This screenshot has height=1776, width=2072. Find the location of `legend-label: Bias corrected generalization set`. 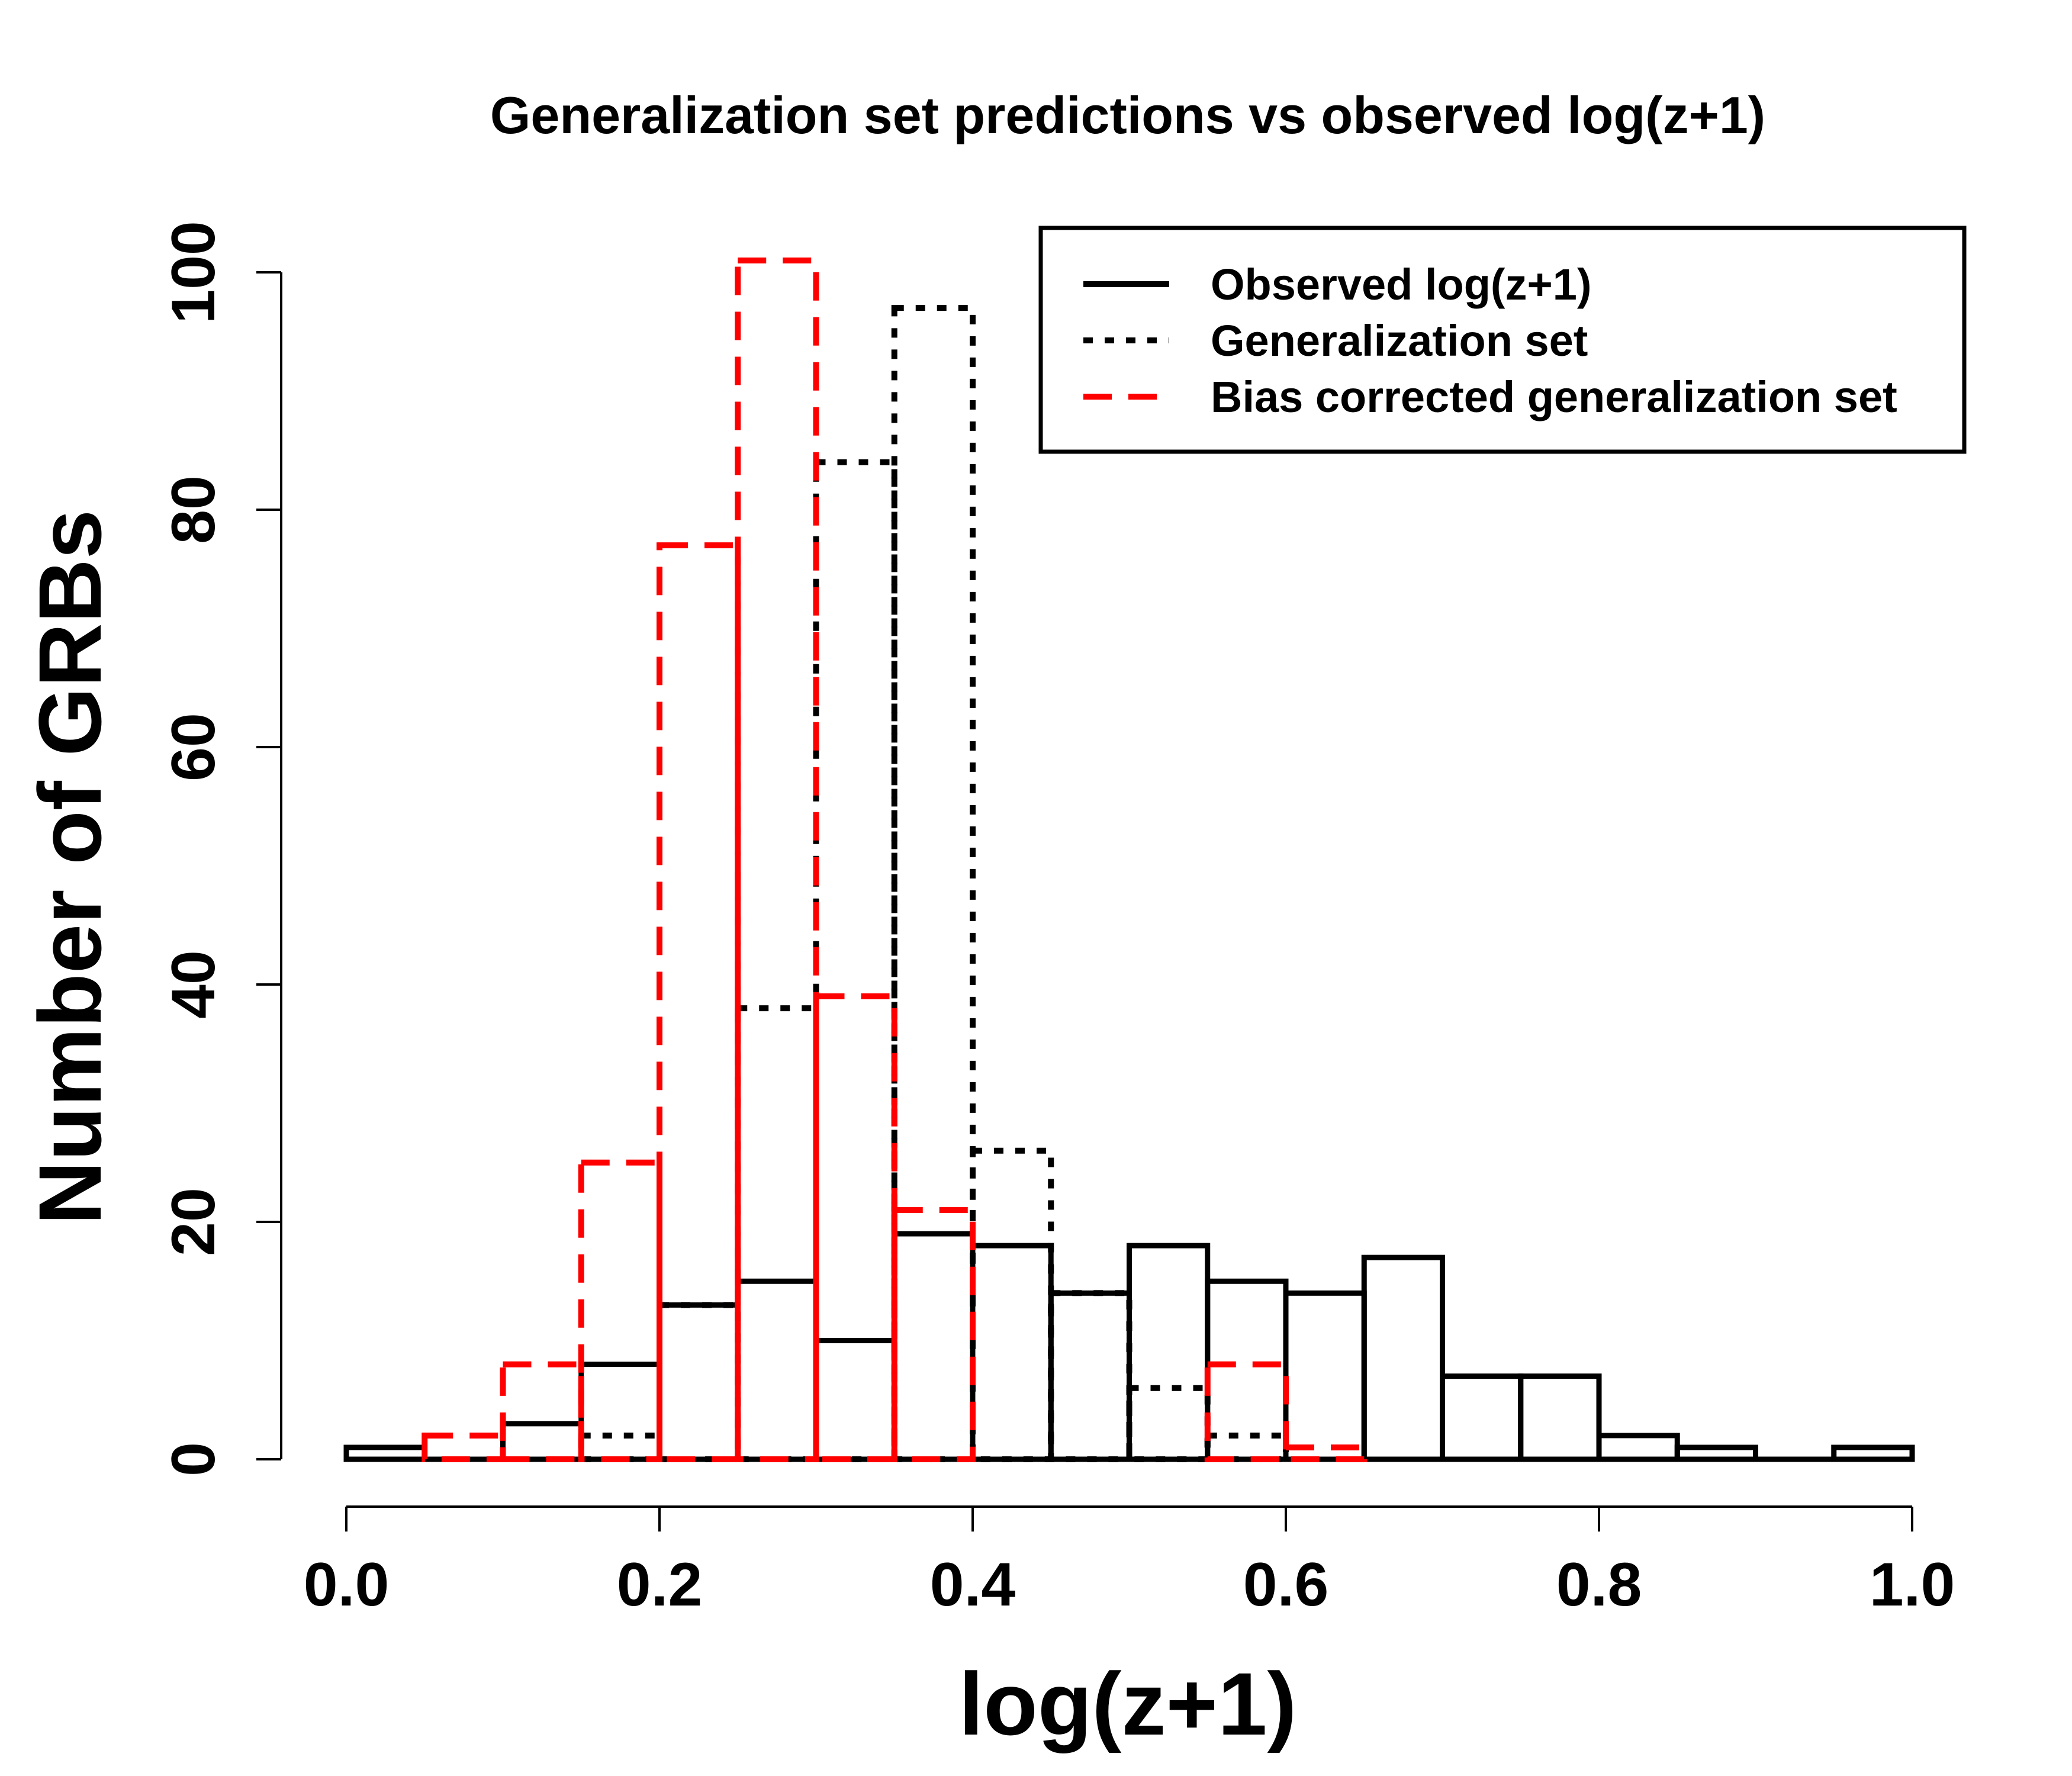

legend-label: Bias corrected generalization set is located at coordinates (1554, 397).